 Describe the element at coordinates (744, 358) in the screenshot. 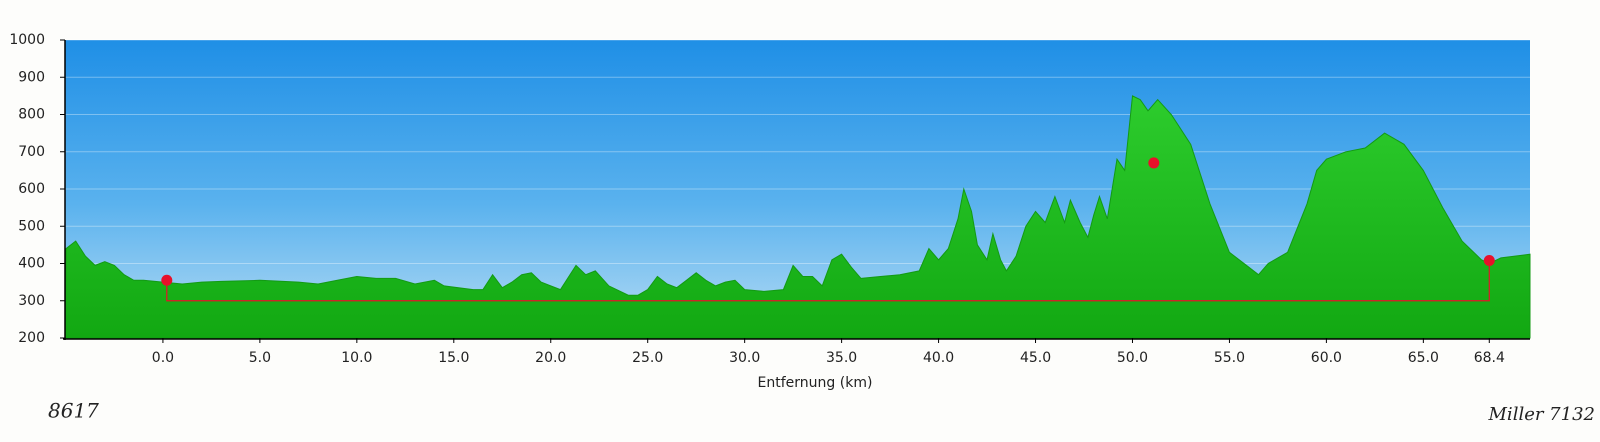

I see `x-tick-label: 30.0` at that location.